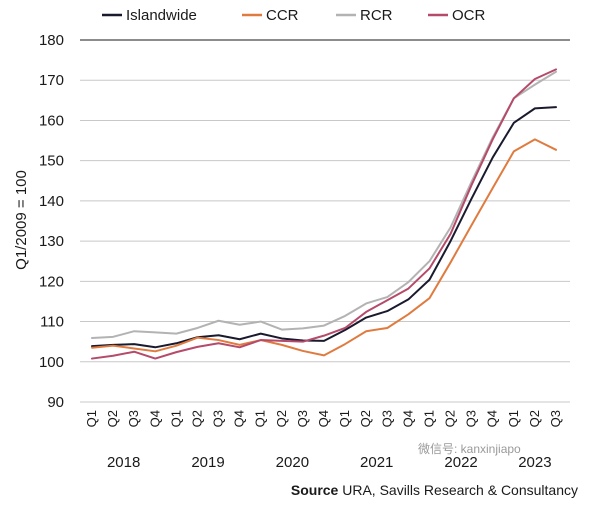 The width and height of the screenshot is (590, 506). I want to click on year-labels: 2018 2019 2020 2021 2022 2023, so click(329, 462).